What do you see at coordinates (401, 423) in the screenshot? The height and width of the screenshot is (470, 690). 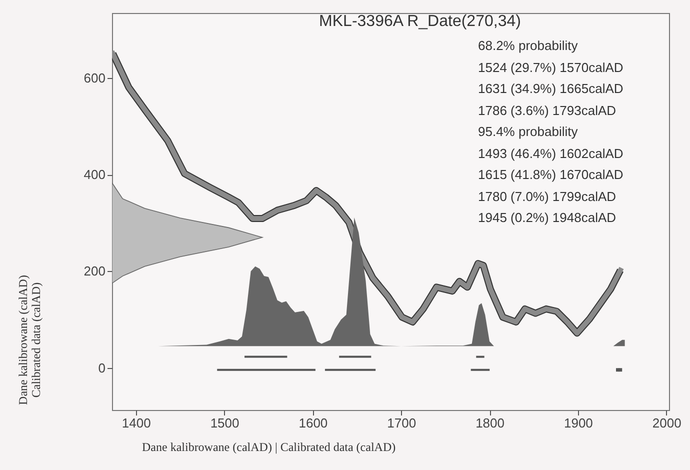 I see `x-tick-label: 1700` at bounding box center [401, 423].